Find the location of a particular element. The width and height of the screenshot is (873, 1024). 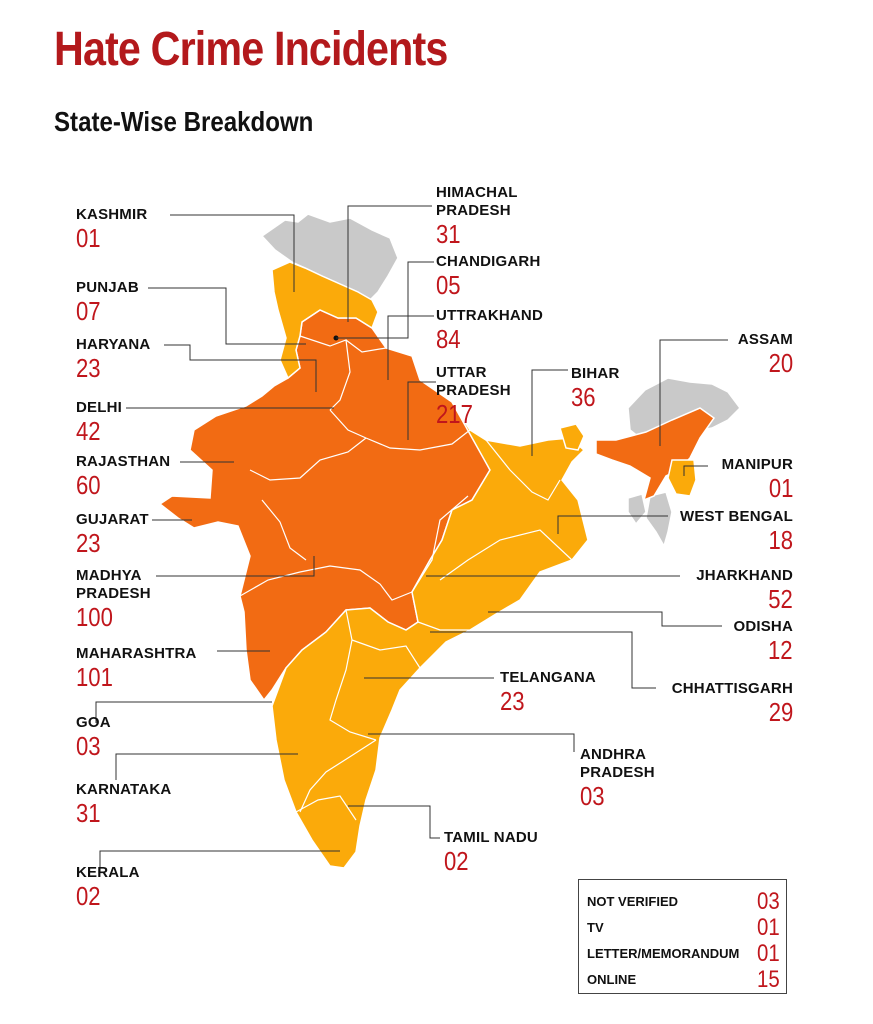

label-kerala: KERALA 02 is located at coordinates (108, 887).